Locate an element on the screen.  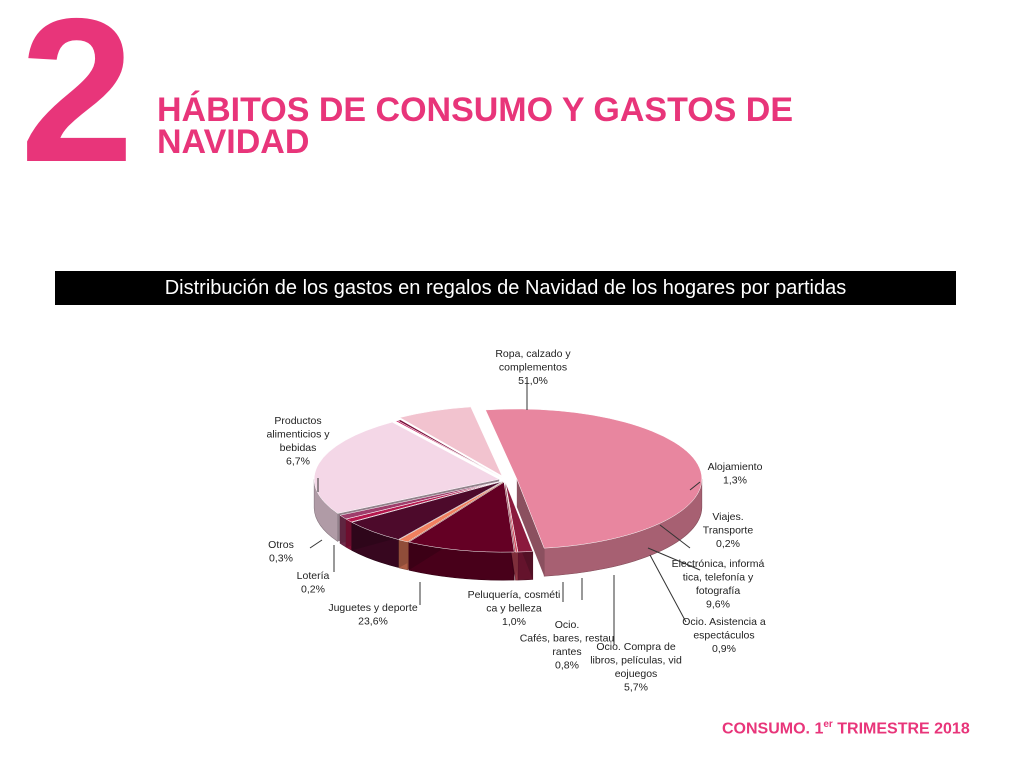
slice-label-11: Productos alimenticios y bebidas 6,7% is located at coordinates (298, 441).